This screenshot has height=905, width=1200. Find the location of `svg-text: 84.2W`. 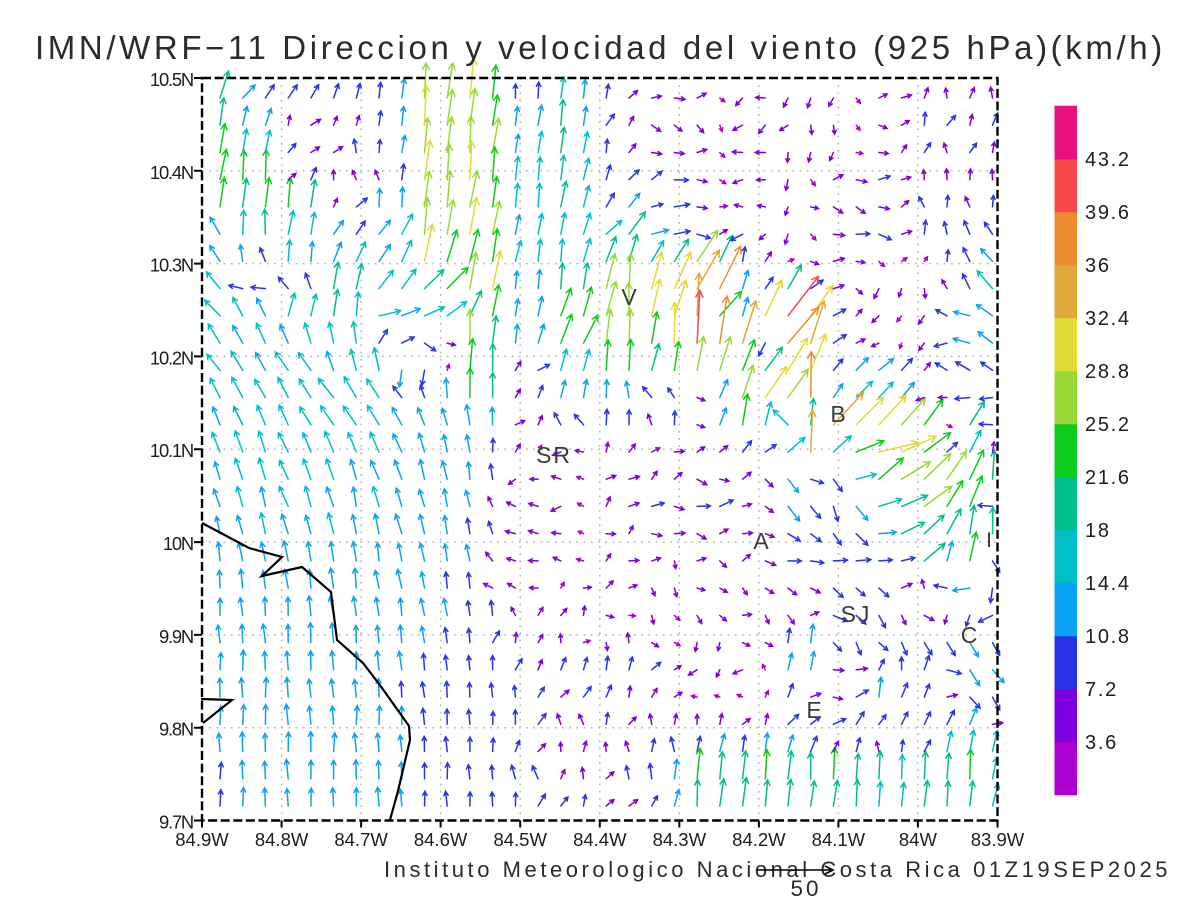

svg-text: 84.2W is located at coordinates (759, 839).